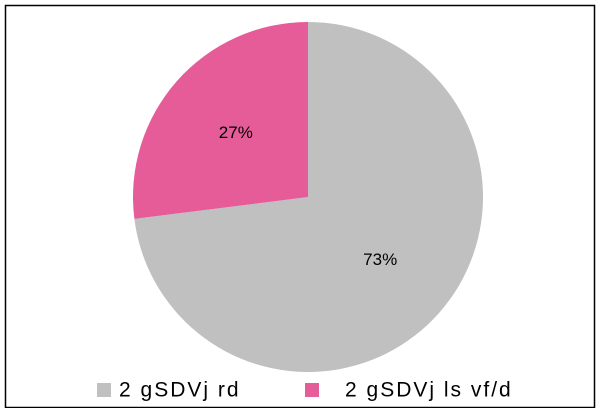 The width and height of the screenshot is (600, 408). What do you see at coordinates (429, 390) in the screenshot?
I see `legend-label: 2 gSDVj ls vf/d` at bounding box center [429, 390].